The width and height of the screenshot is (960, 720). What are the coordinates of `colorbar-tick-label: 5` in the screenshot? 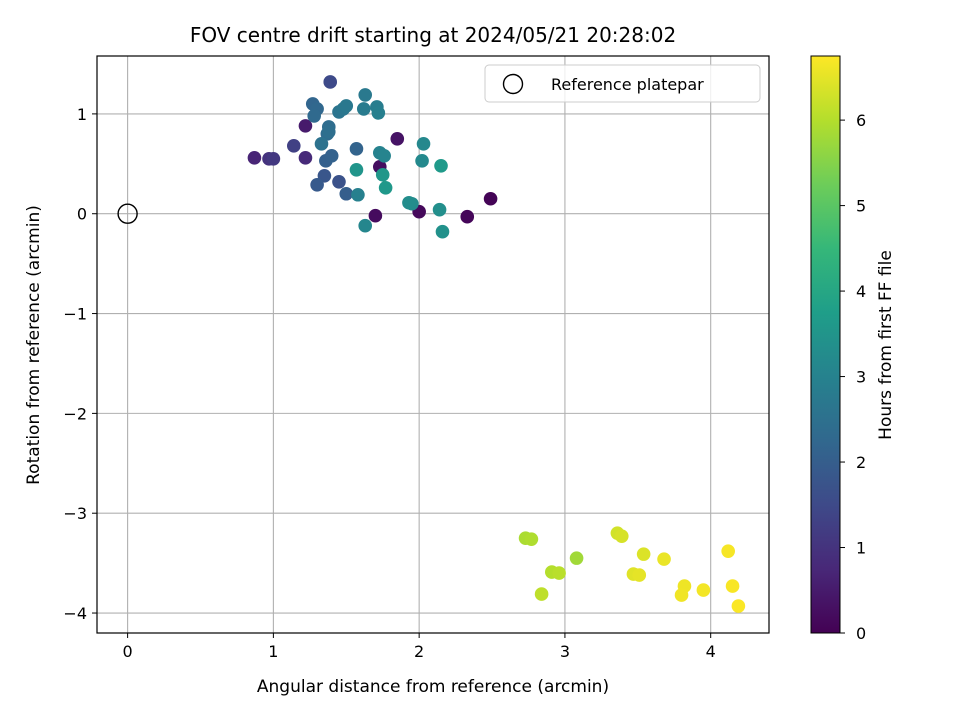 It's located at (861, 206).